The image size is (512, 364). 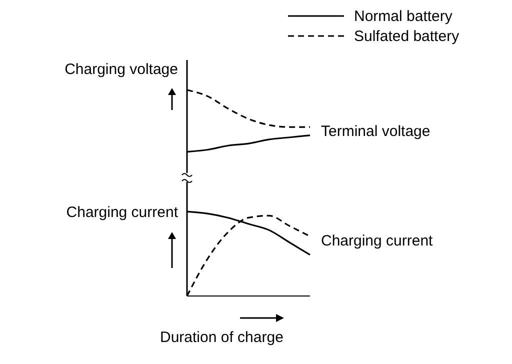 What do you see at coordinates (375, 131) in the screenshot?
I see `text: Terminal voltage` at bounding box center [375, 131].